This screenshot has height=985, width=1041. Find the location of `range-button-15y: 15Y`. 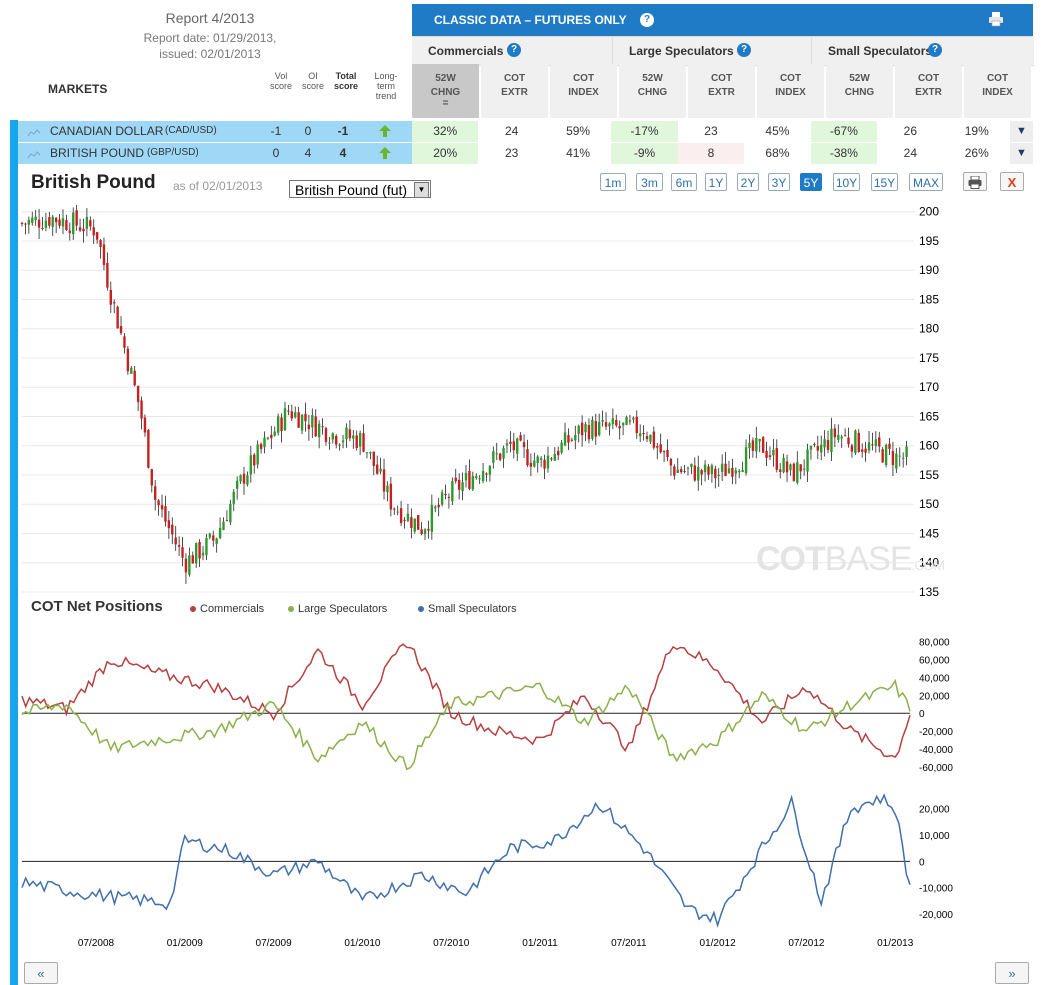

range-button-15y: 15Y is located at coordinates (884, 182).